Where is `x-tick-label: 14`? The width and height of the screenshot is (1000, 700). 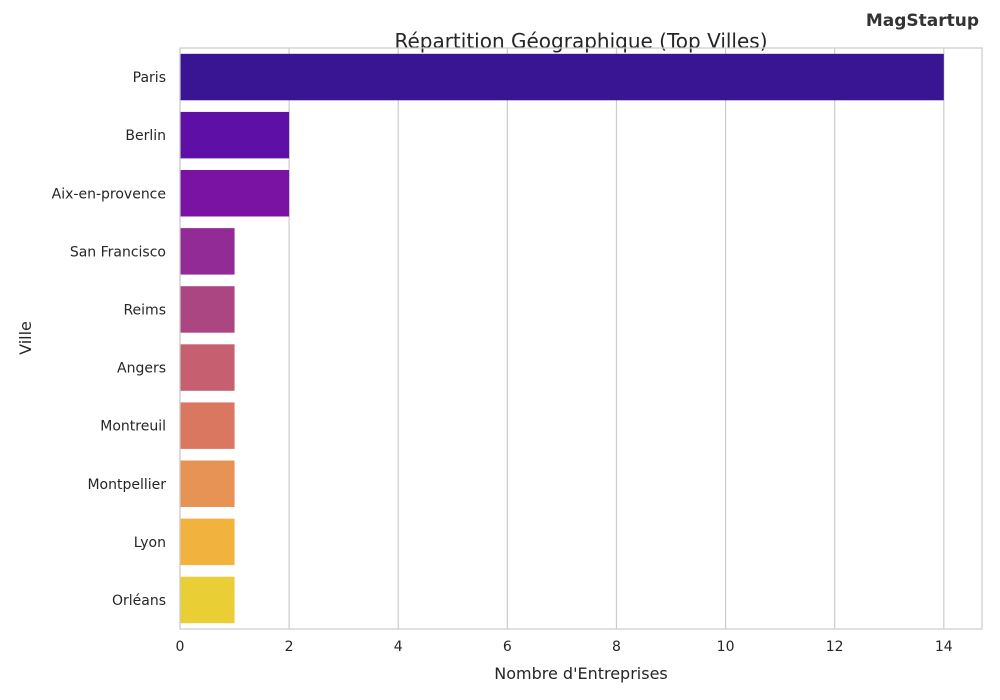 x-tick-label: 14 is located at coordinates (944, 647).